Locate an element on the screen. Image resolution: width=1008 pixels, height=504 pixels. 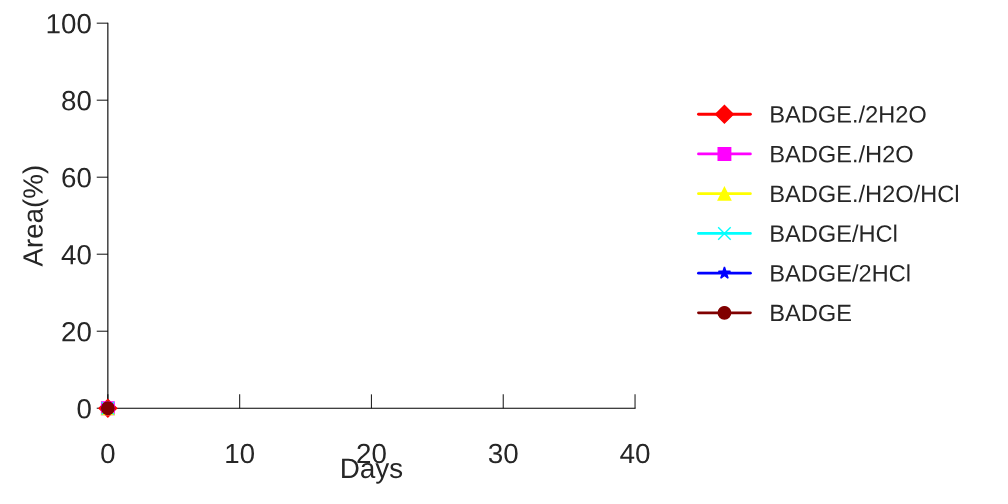
x-tick-label: 40 is located at coordinates (635, 453).